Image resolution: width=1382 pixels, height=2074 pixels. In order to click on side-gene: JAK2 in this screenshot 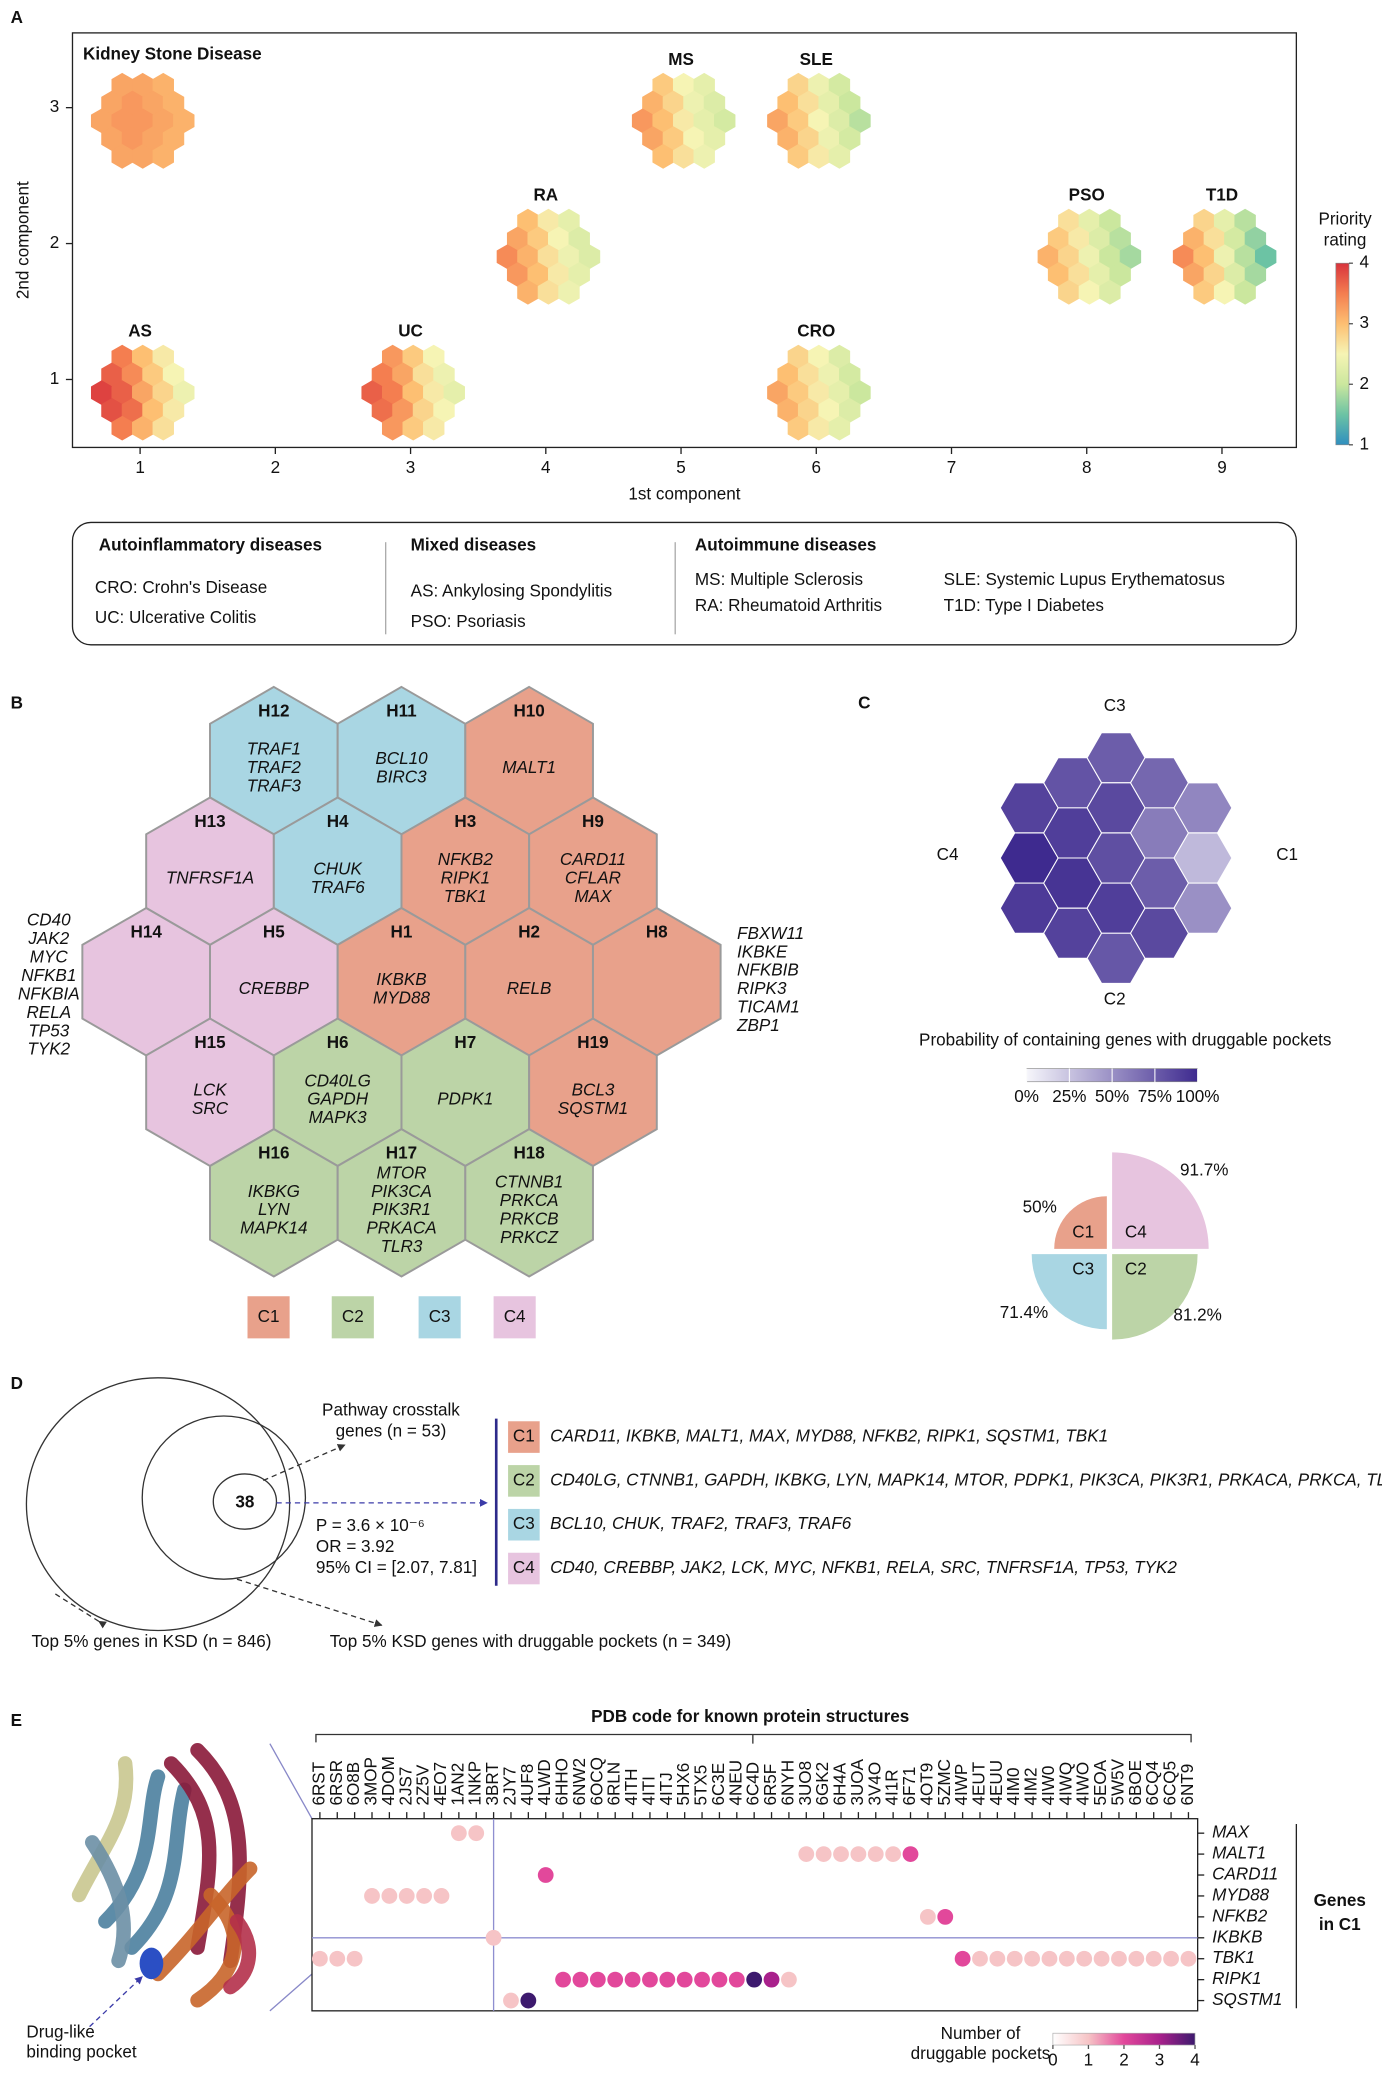, I will do `click(48, 938)`.